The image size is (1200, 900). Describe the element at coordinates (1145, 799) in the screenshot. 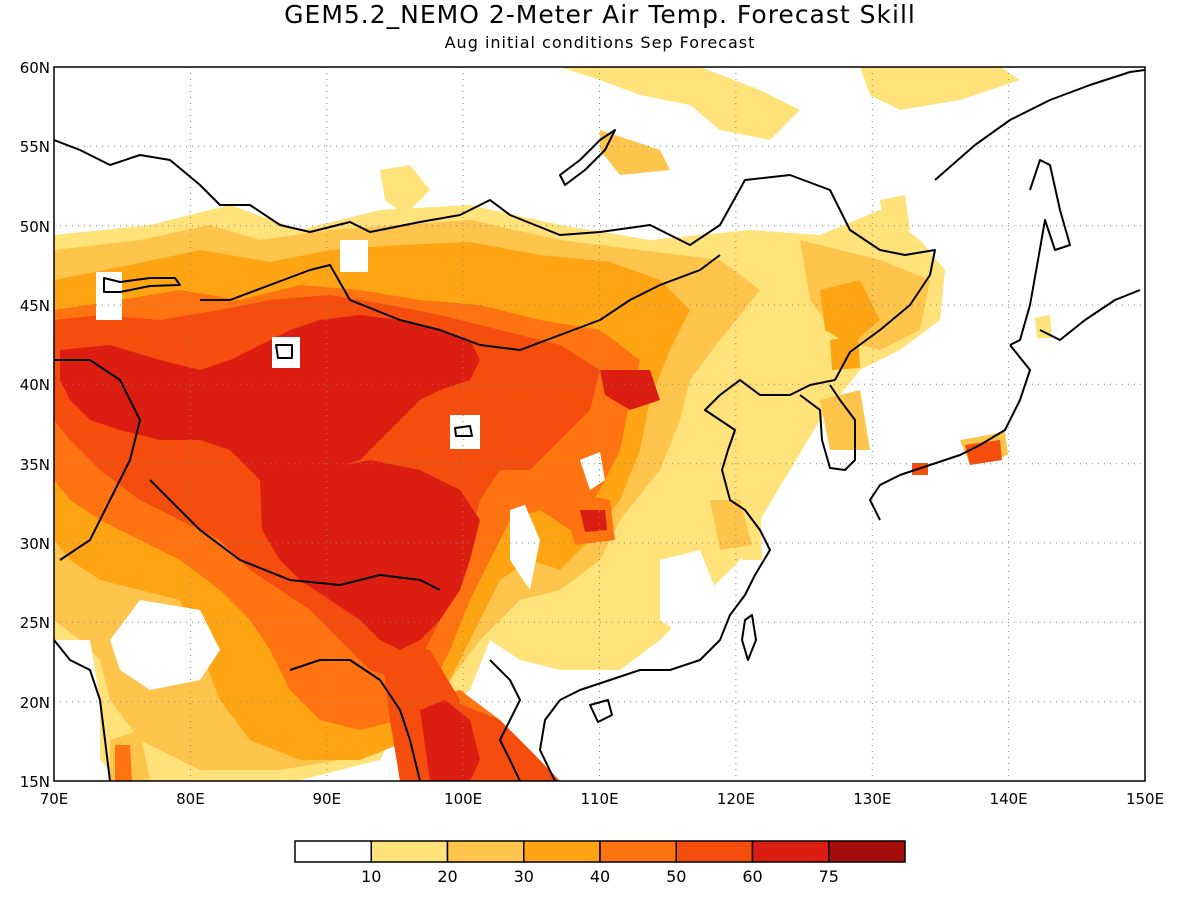

I see `lon-tick-label: 150E` at that location.